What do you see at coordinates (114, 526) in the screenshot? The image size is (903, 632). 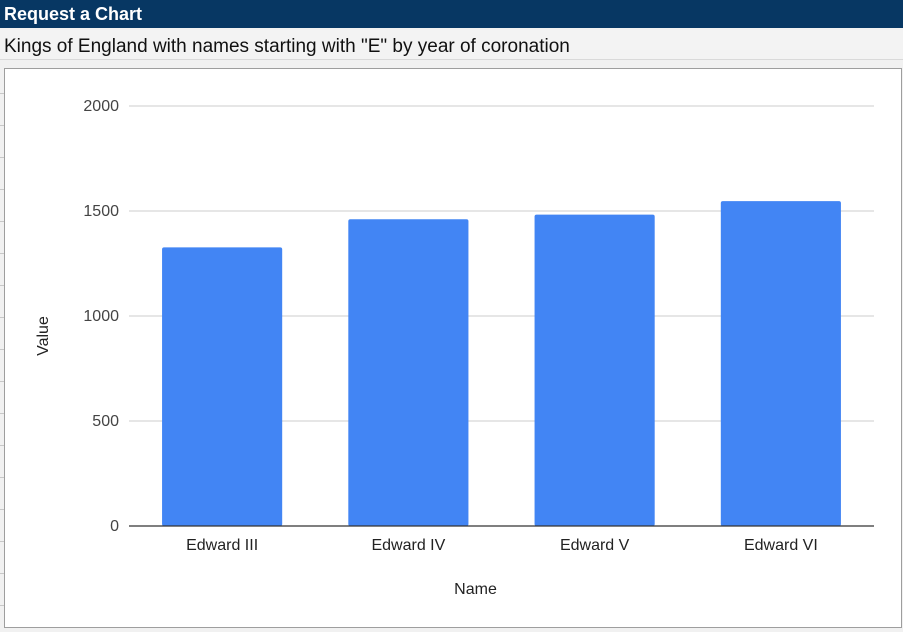 I see `y-tick-label: 0` at bounding box center [114, 526].